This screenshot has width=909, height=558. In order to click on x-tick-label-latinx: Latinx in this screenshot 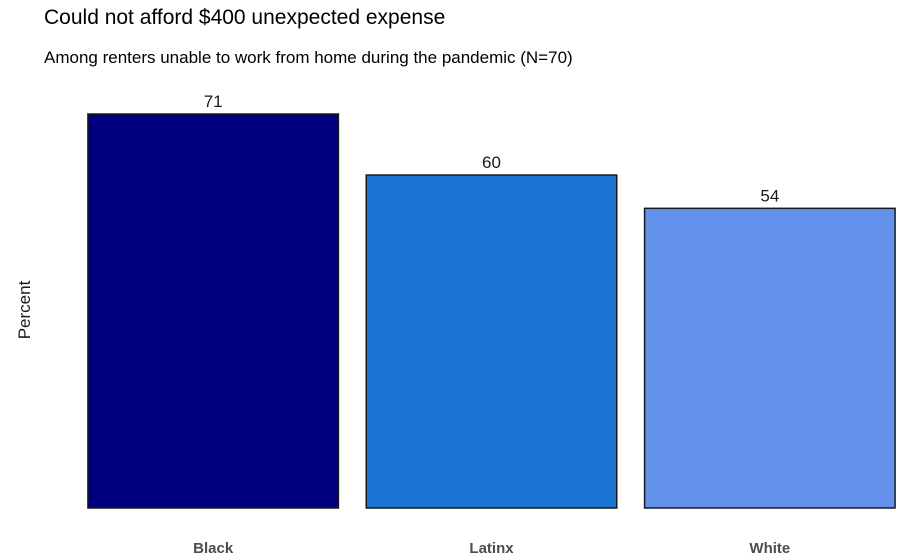, I will do `click(491, 548)`.